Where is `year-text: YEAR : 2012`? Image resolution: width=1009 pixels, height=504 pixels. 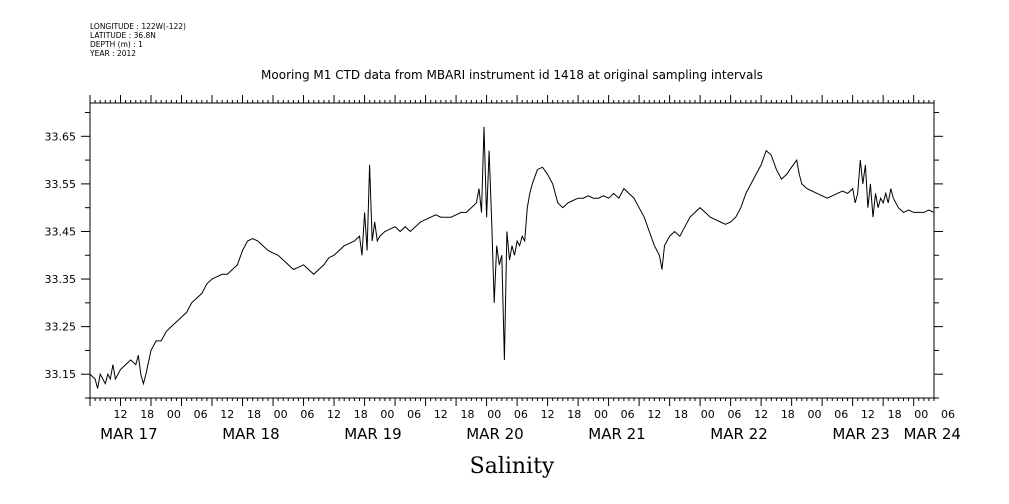
year-text: YEAR : 2012 is located at coordinates (113, 53).